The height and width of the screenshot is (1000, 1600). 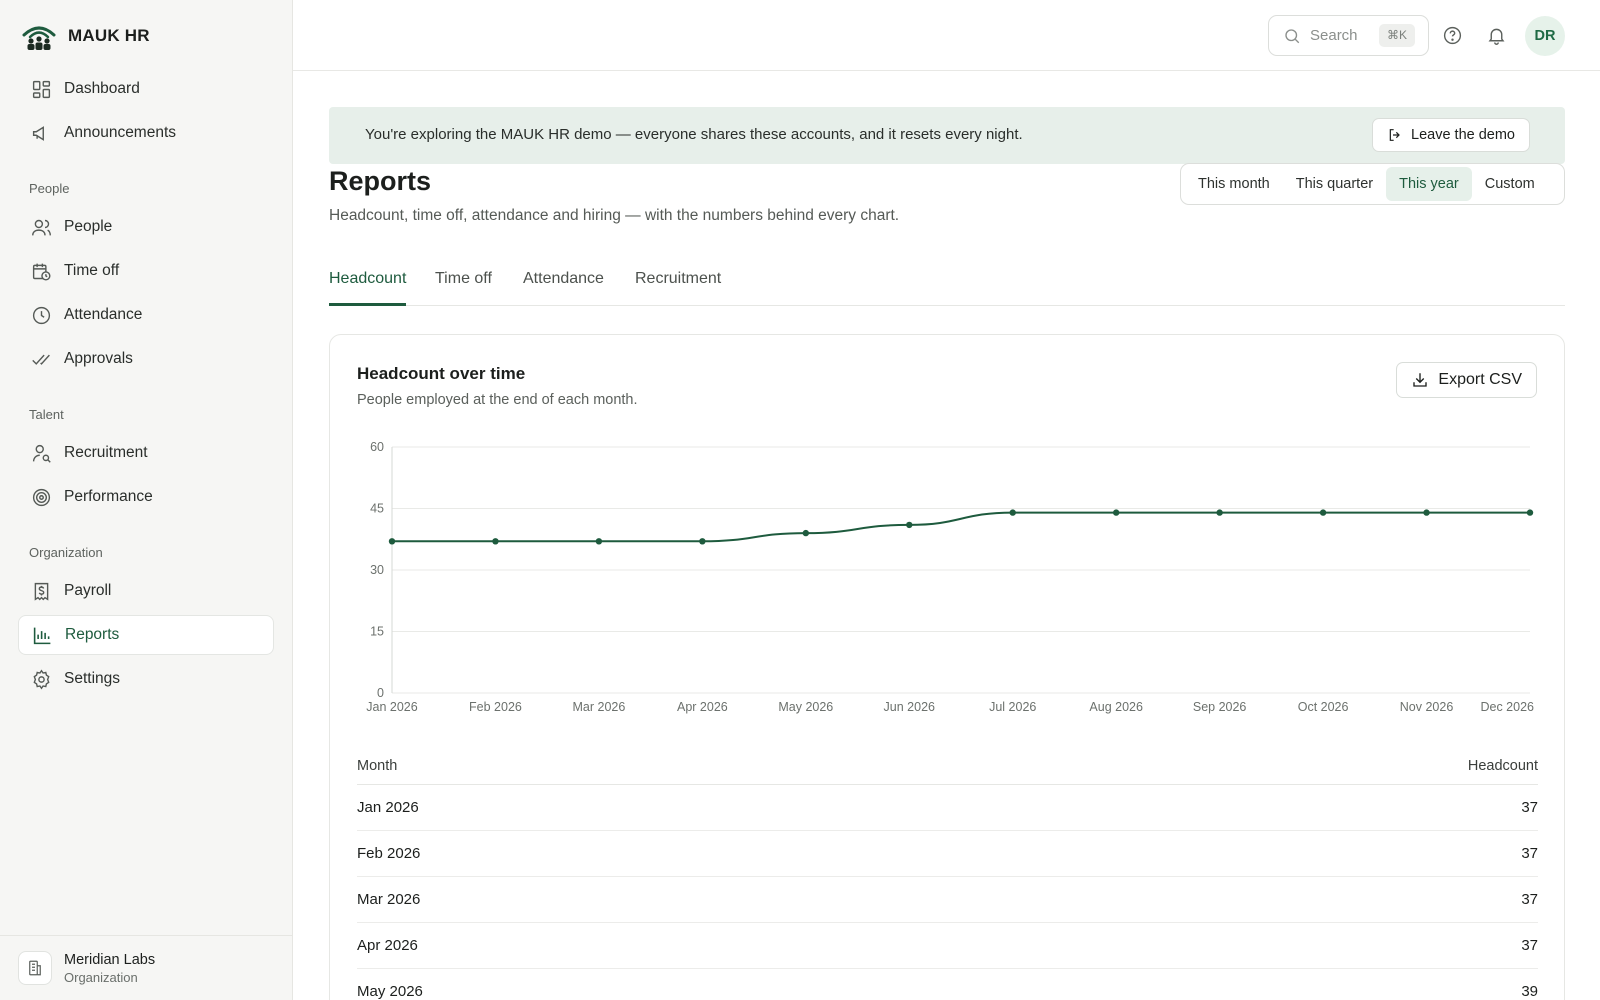 I want to click on sidebar-item-label: Announcements, so click(x=120, y=132).